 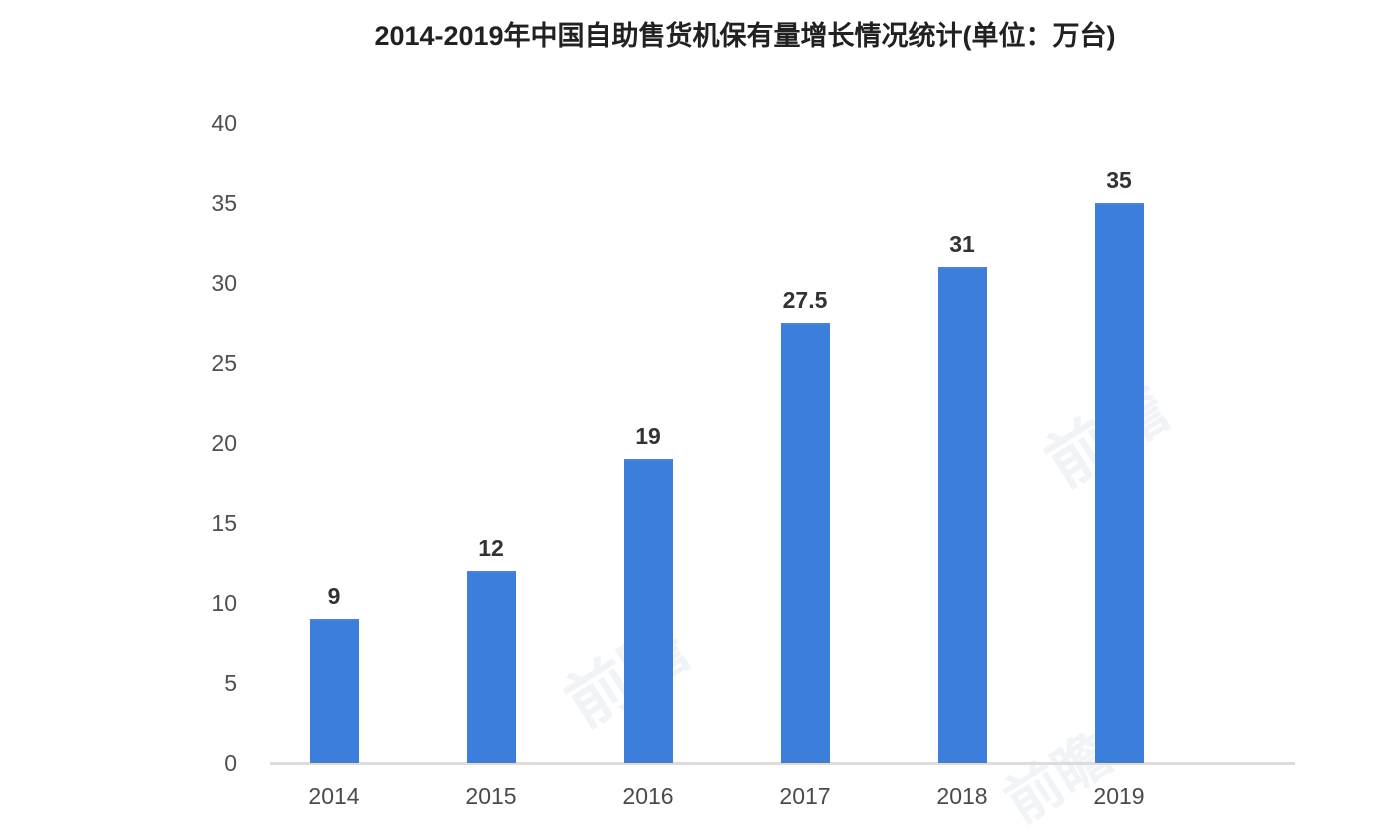 What do you see at coordinates (224, 523) in the screenshot?
I see `y-axis-tick-label: 15` at bounding box center [224, 523].